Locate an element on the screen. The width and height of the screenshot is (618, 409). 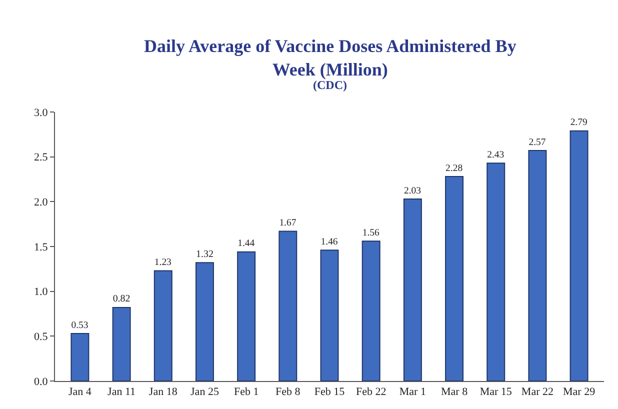
x-tick-label: Jan 4 is located at coordinates (80, 392).